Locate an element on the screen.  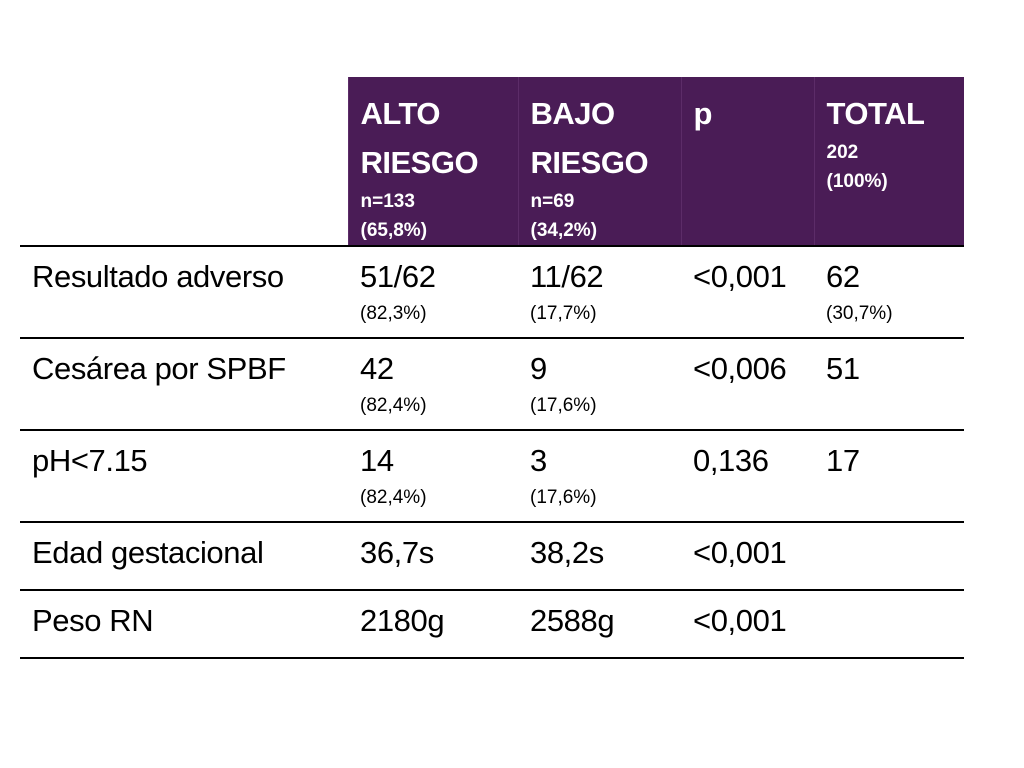
cell-value: 0,136 is located at coordinates (731, 460).